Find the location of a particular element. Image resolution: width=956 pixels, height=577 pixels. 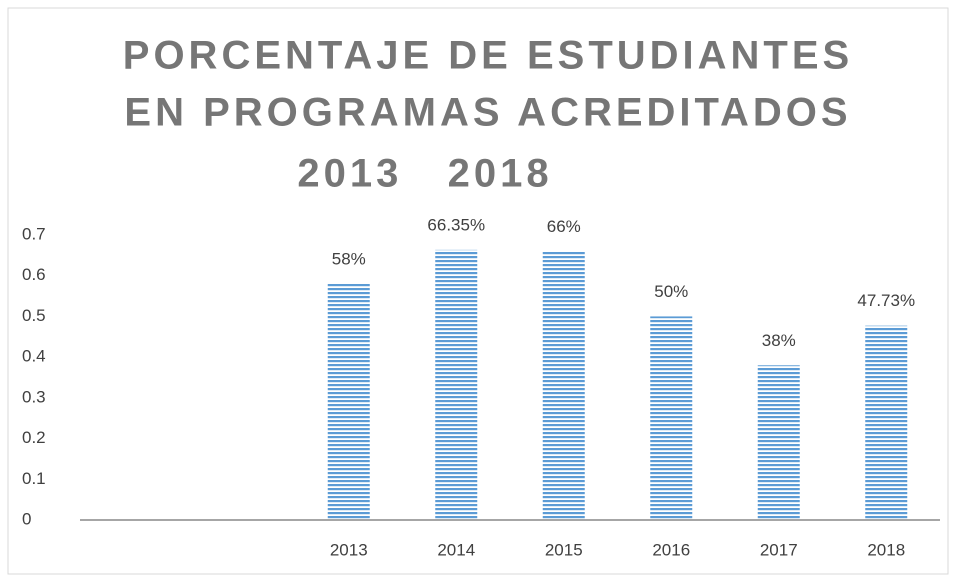

data-label: 47.73% is located at coordinates (886, 300).